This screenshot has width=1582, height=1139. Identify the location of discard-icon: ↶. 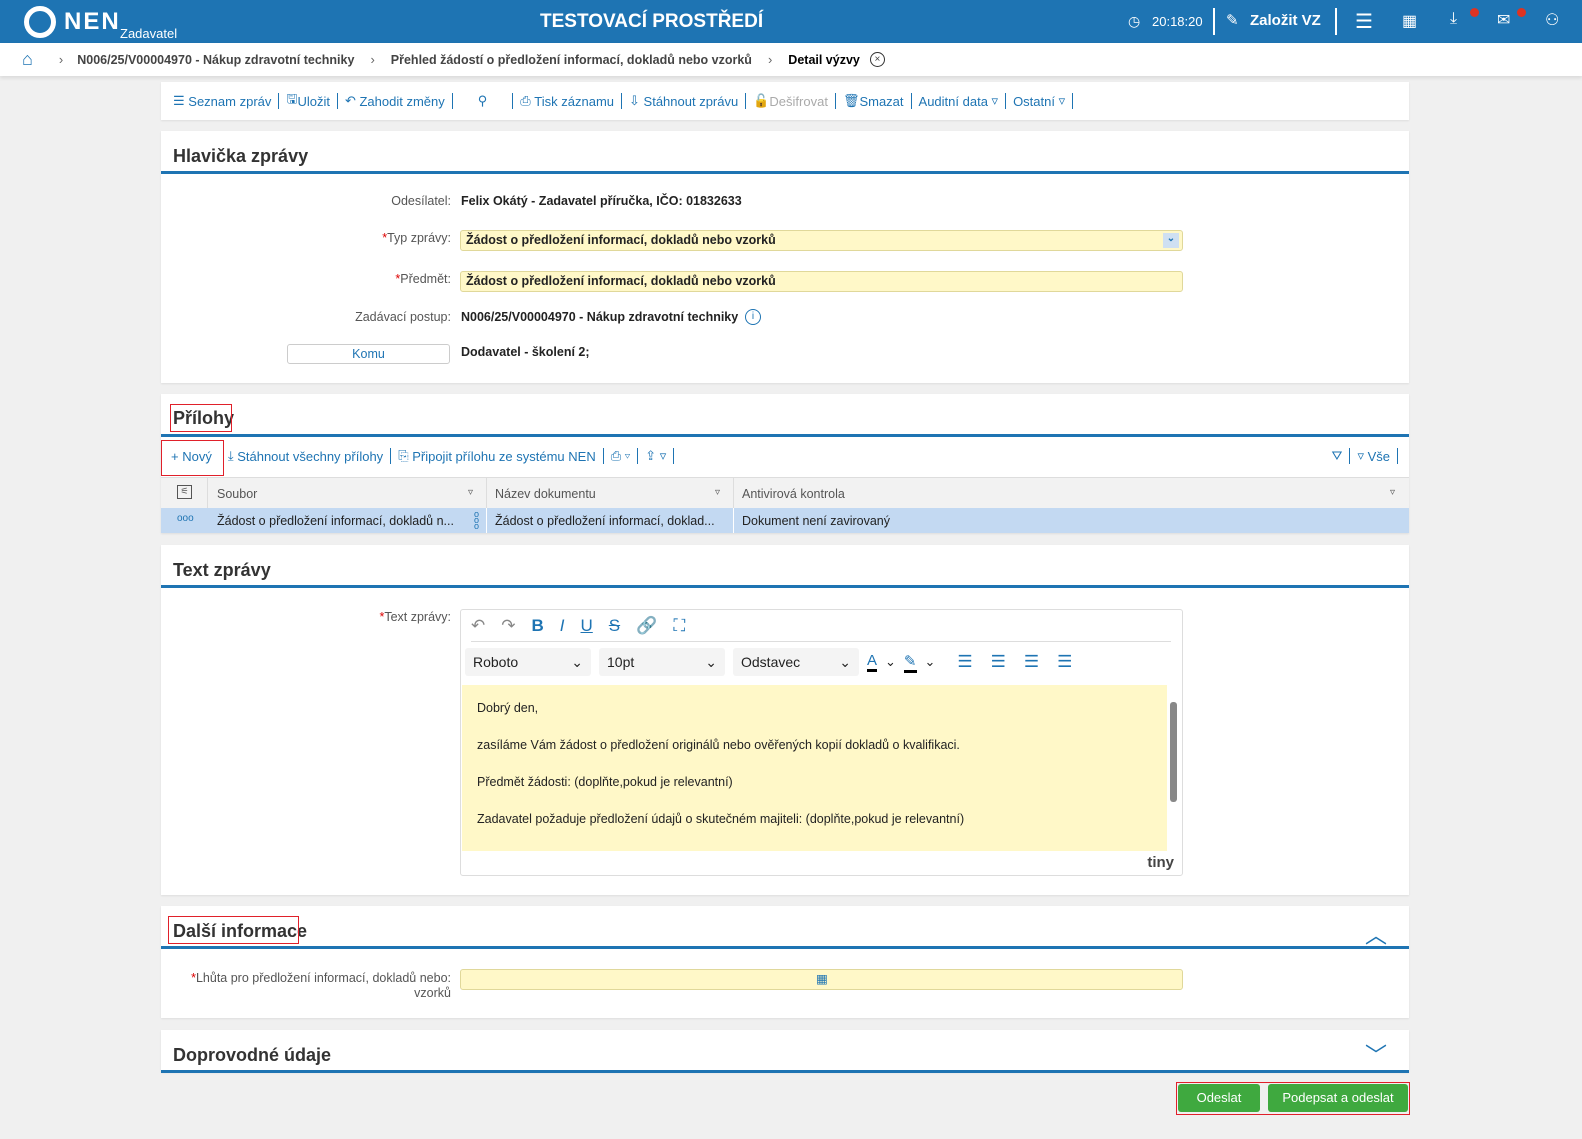
(352, 100).